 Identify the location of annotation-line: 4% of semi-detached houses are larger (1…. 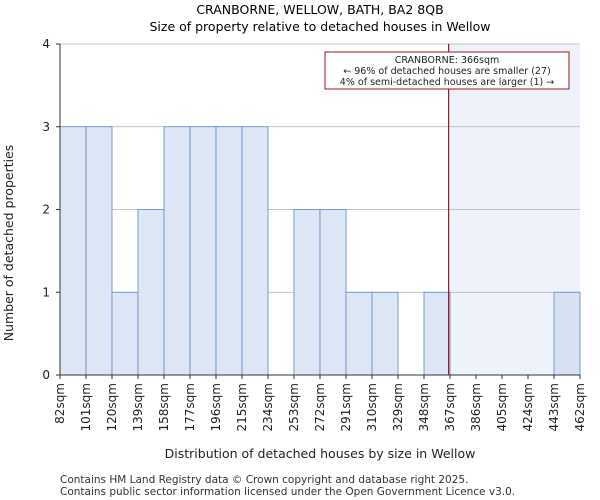
(447, 82).